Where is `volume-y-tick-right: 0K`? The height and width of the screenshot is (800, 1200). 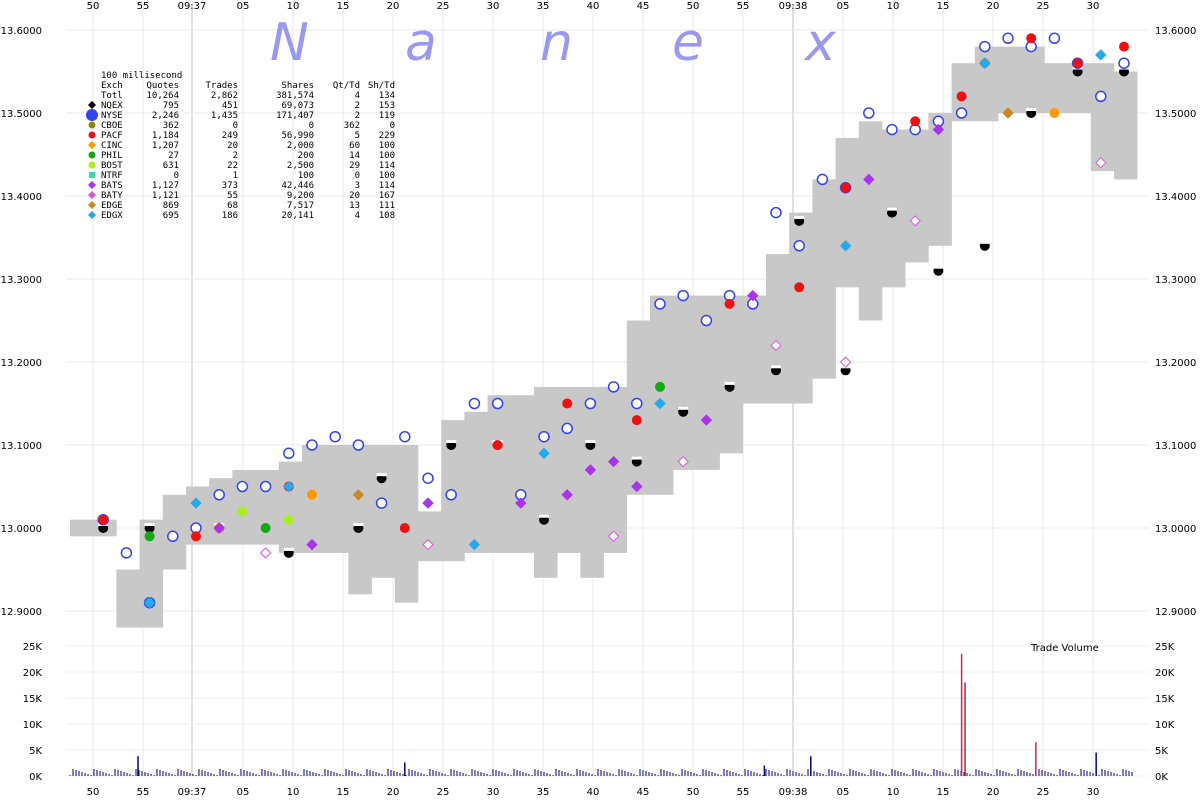
volume-y-tick-right: 0K is located at coordinates (1161, 777).